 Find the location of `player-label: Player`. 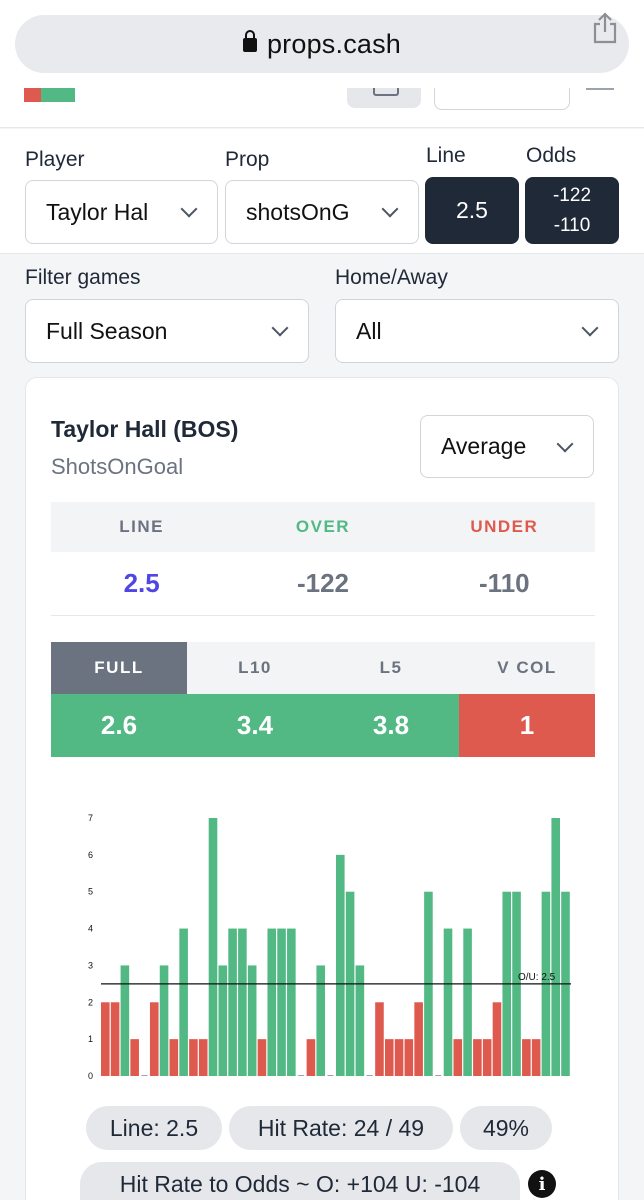

player-label: Player is located at coordinates (55, 159).